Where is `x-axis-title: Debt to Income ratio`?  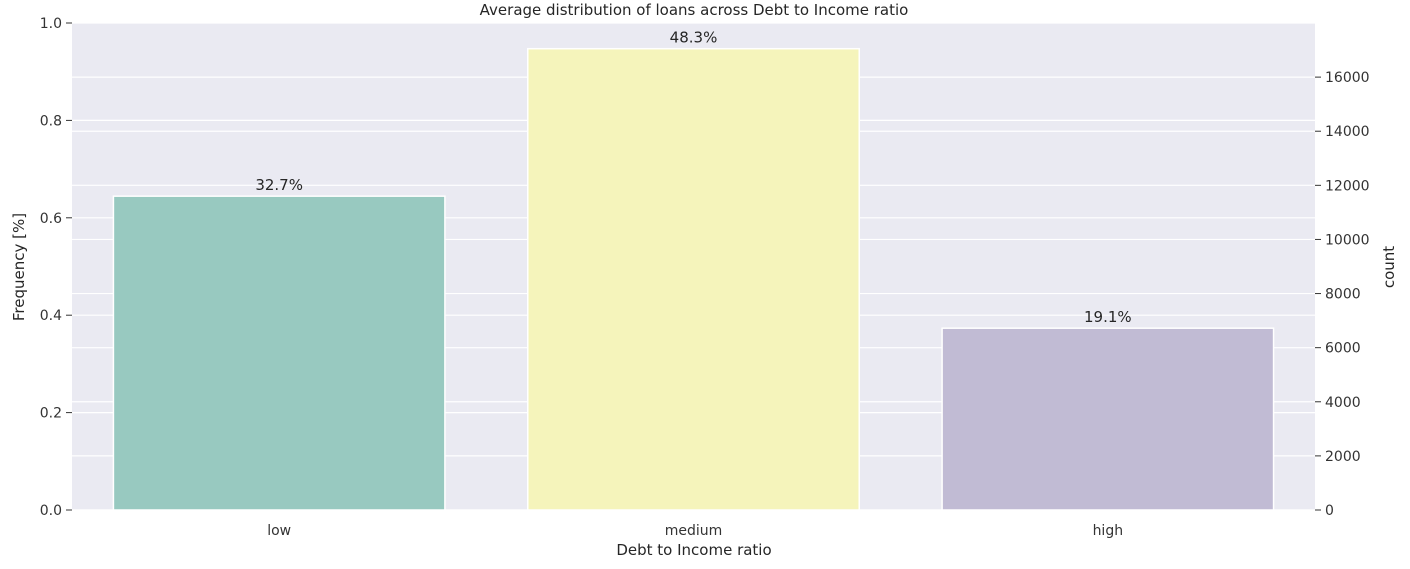
x-axis-title: Debt to Income ratio is located at coordinates (693, 550).